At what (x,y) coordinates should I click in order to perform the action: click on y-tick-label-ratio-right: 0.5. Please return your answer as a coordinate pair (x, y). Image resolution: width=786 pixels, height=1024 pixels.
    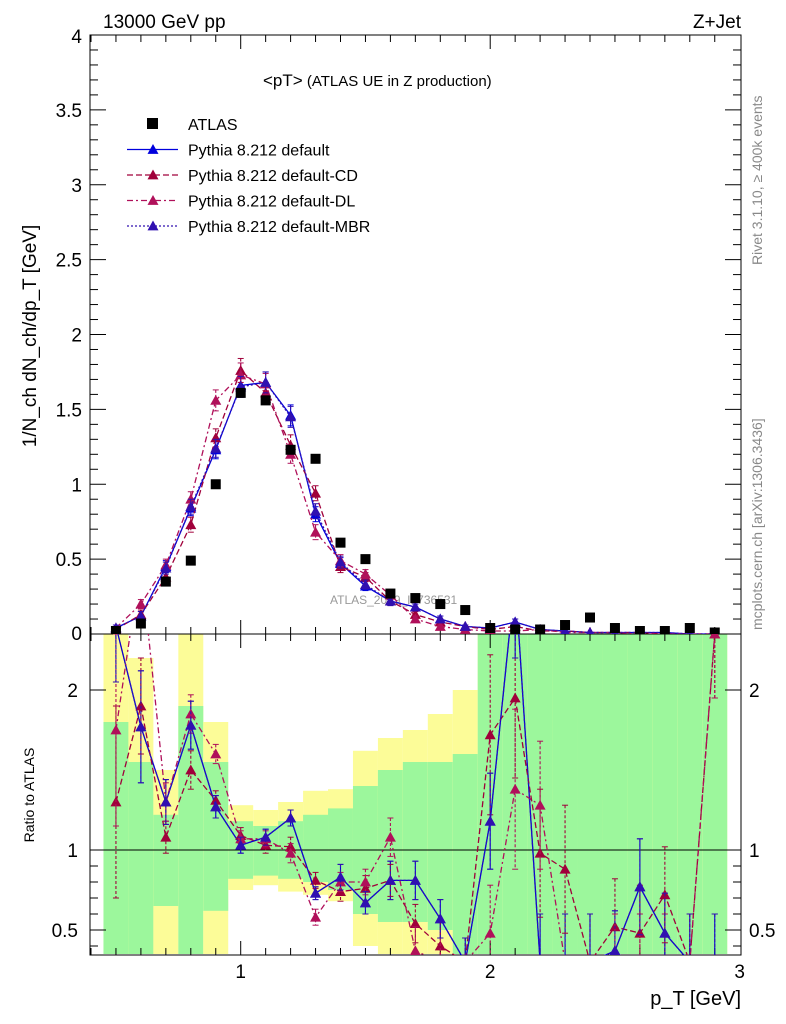
    Looking at the image, I should click on (762, 931).